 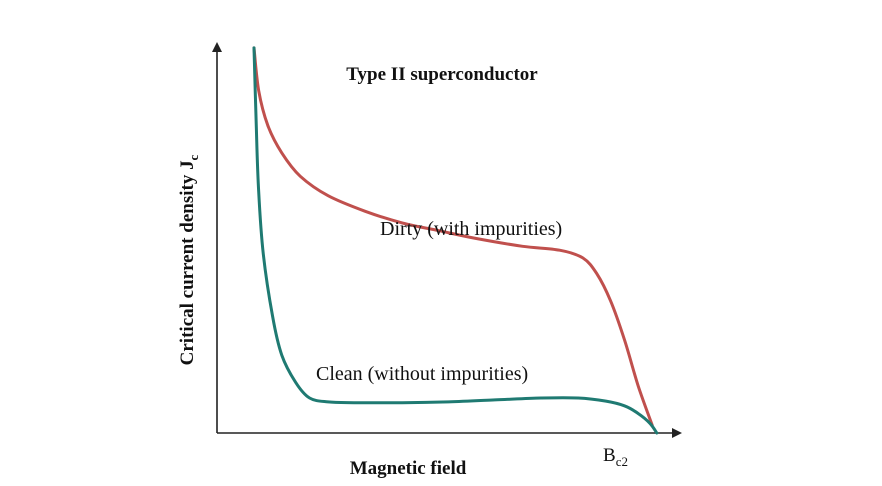 I want to click on x-tick-label-main: B, so click(x=609, y=455).